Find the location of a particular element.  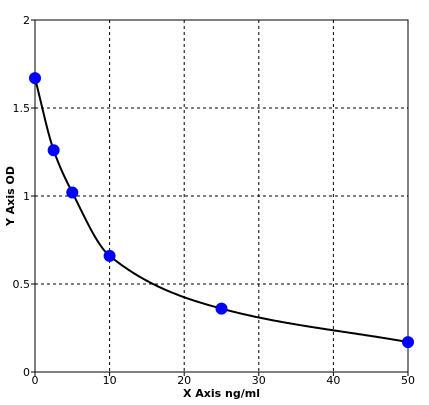

x-tick-label: 20 is located at coordinates (184, 380).